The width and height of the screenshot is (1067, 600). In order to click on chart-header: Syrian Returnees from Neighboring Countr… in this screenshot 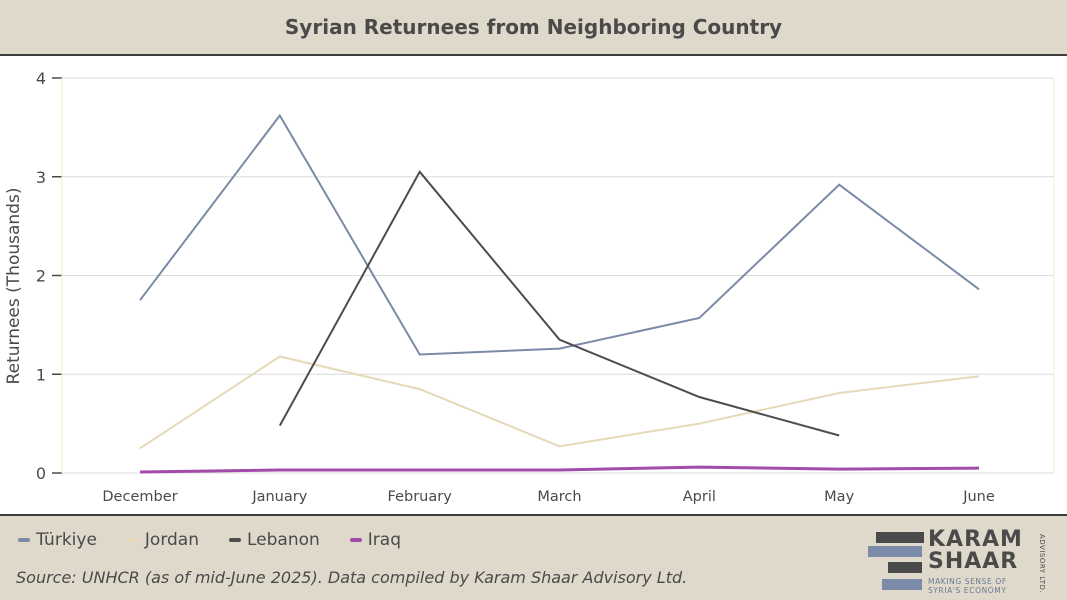, I will do `click(533, 28)`.